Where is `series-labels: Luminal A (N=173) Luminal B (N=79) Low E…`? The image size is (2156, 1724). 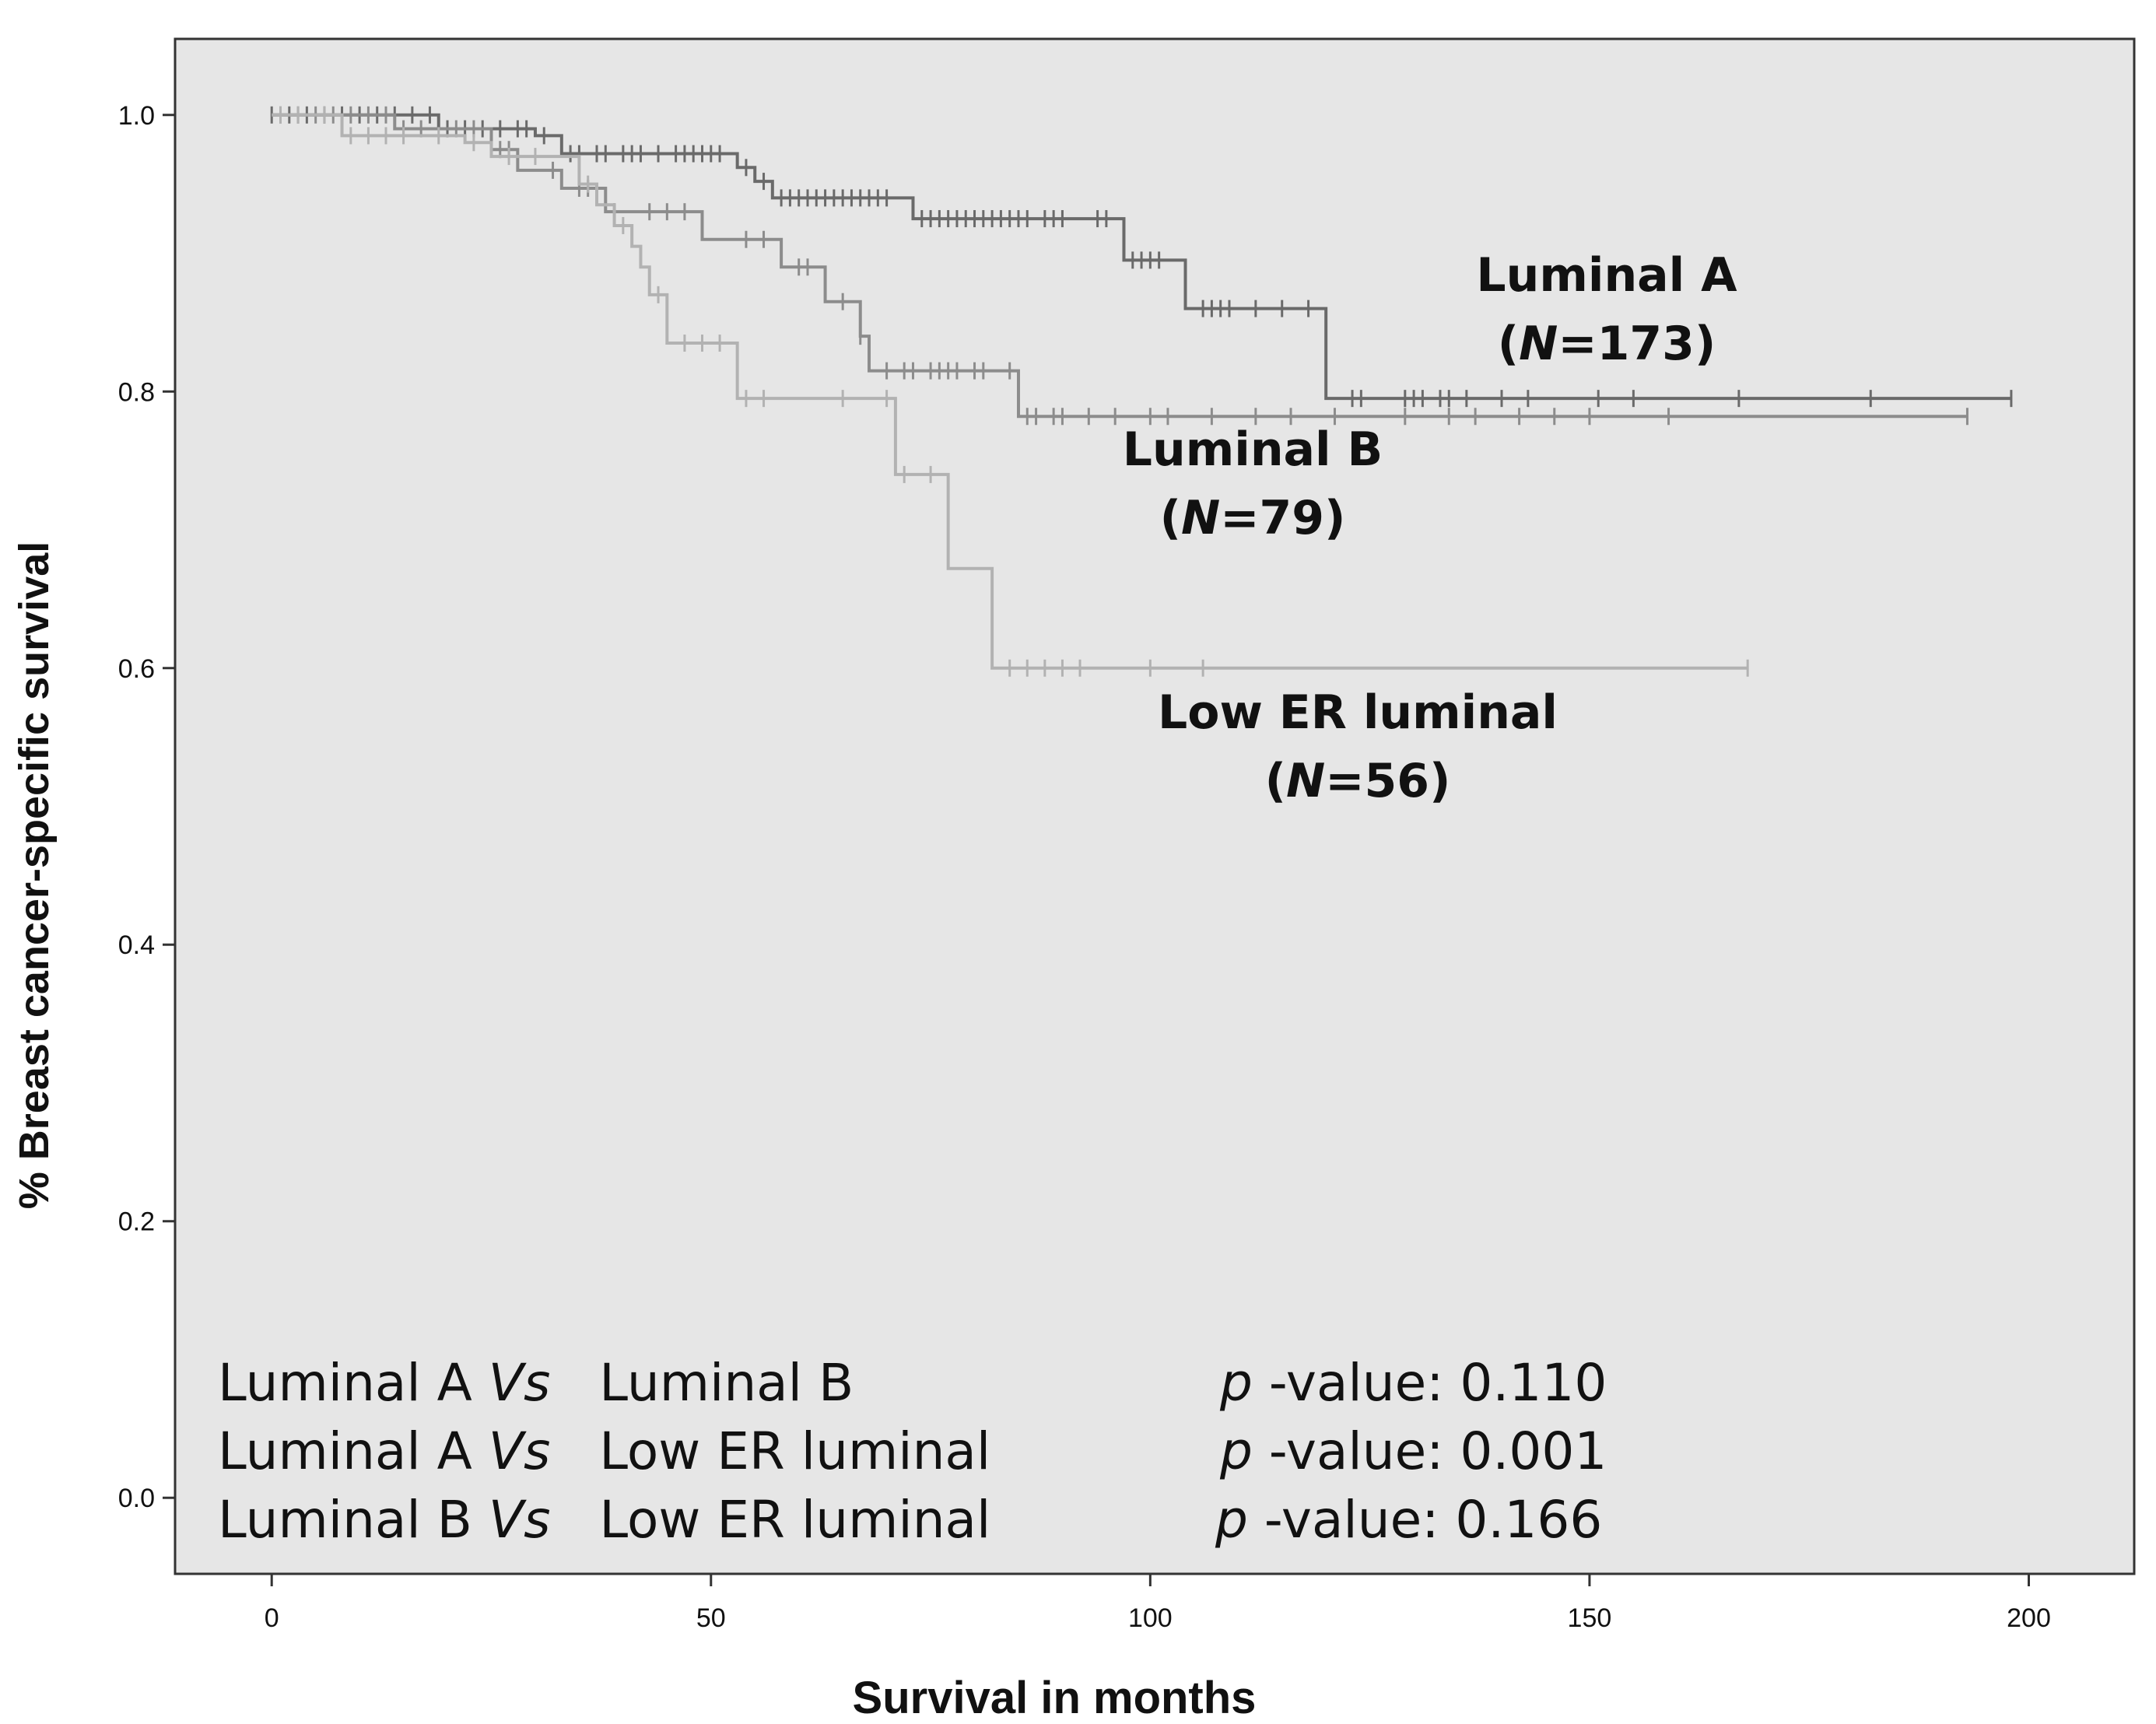
series-labels: Luminal A (N=173) Luminal B (N=79) Low E… is located at coordinates (1430, 528).